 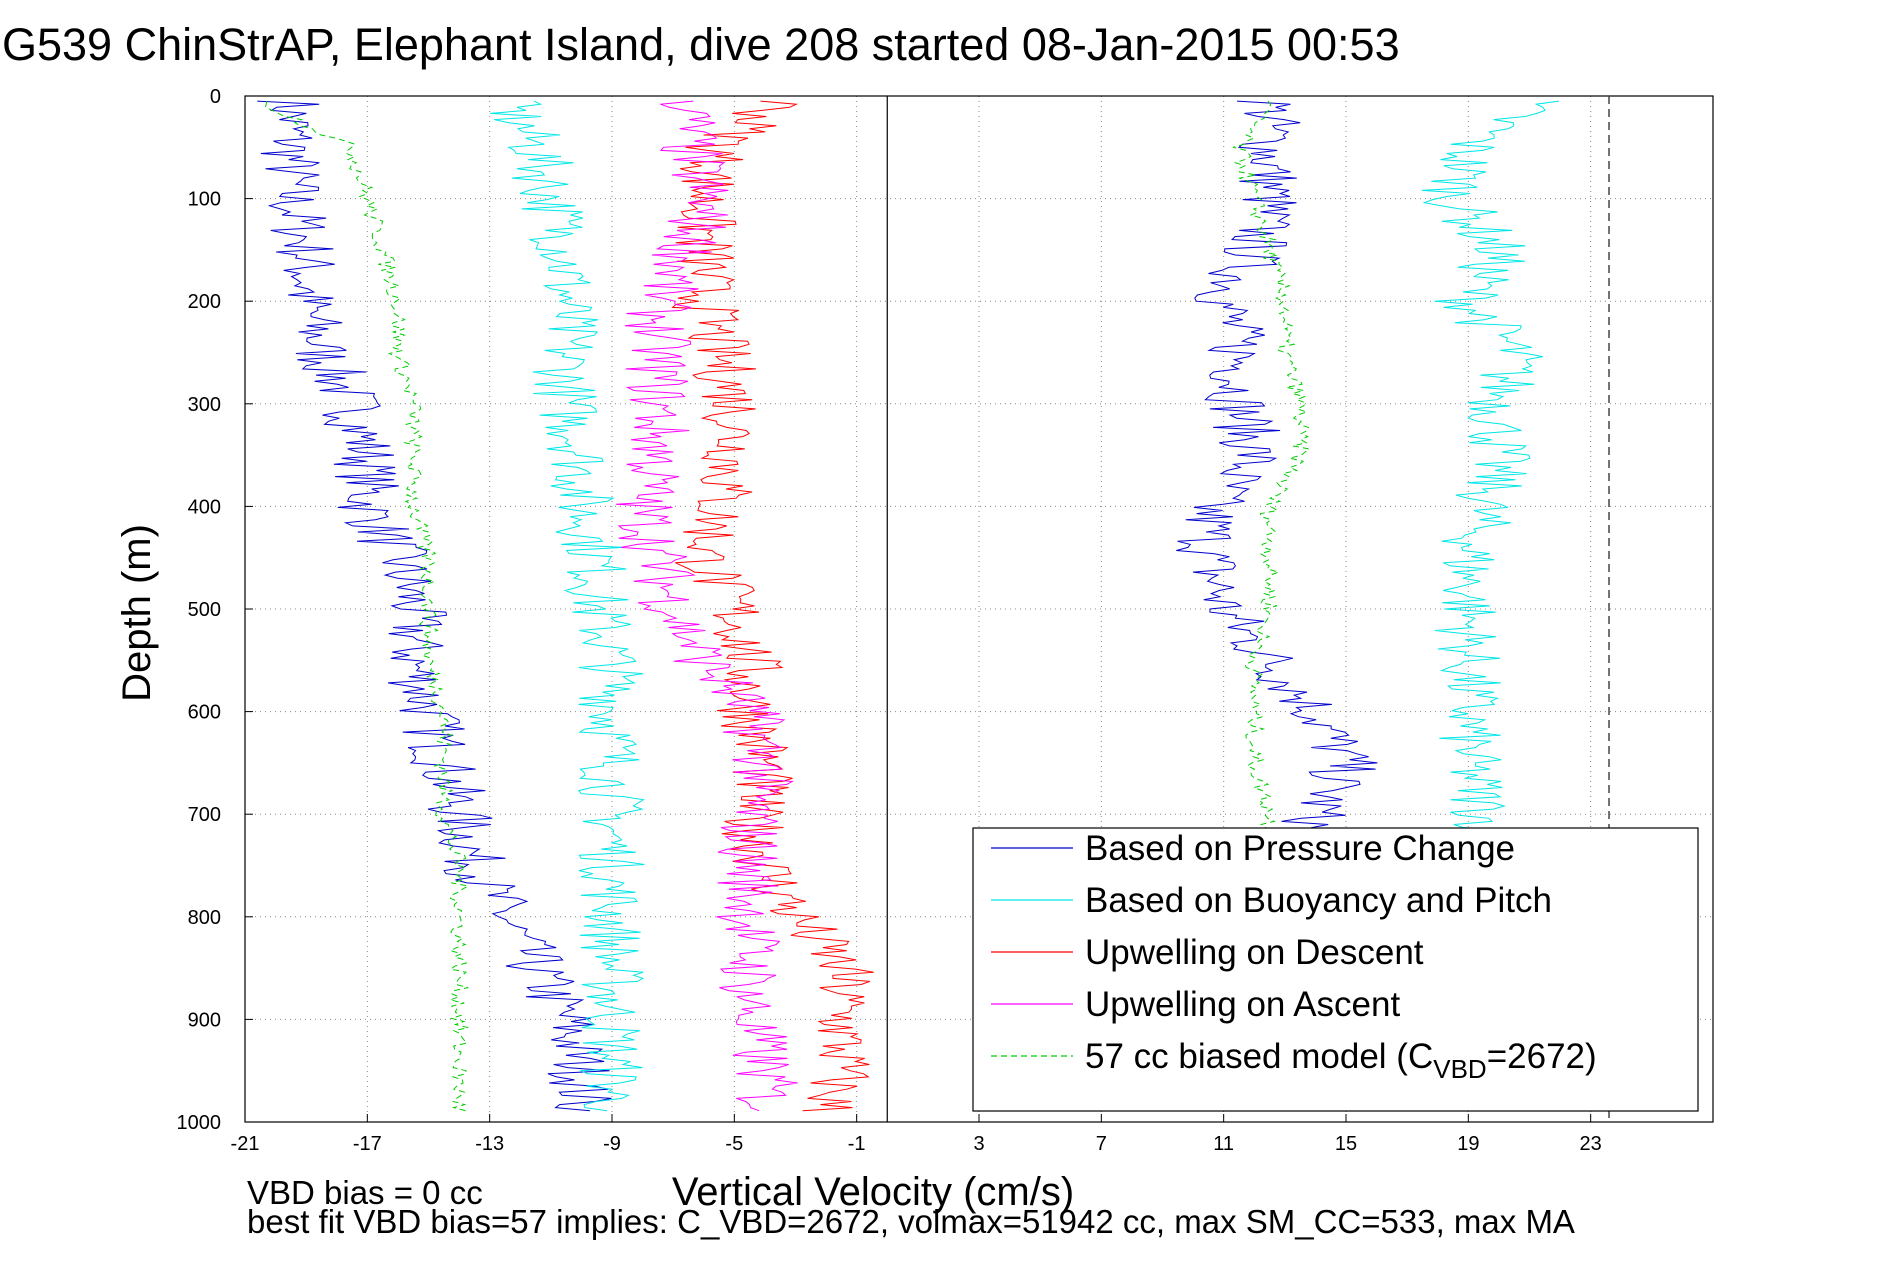 I want to click on legend-entry: Upwelling on Descent, so click(x=1254, y=952).